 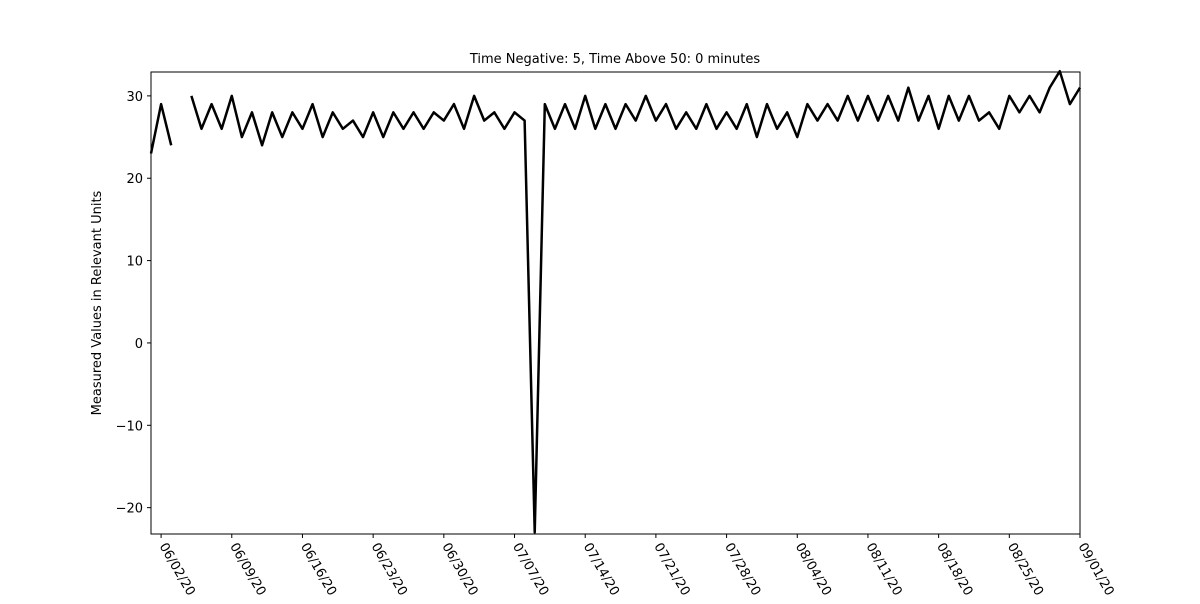 I want to click on y-tick-label: 10, so click(x=134, y=262).